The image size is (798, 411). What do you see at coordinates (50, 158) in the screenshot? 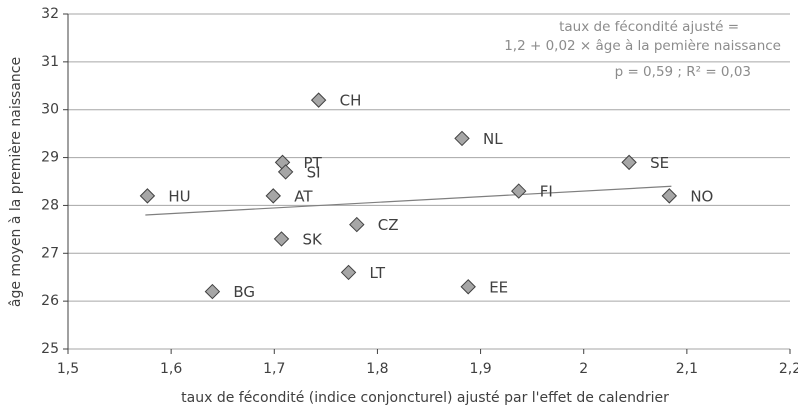
I see `y-tick-label: 29` at bounding box center [50, 158].